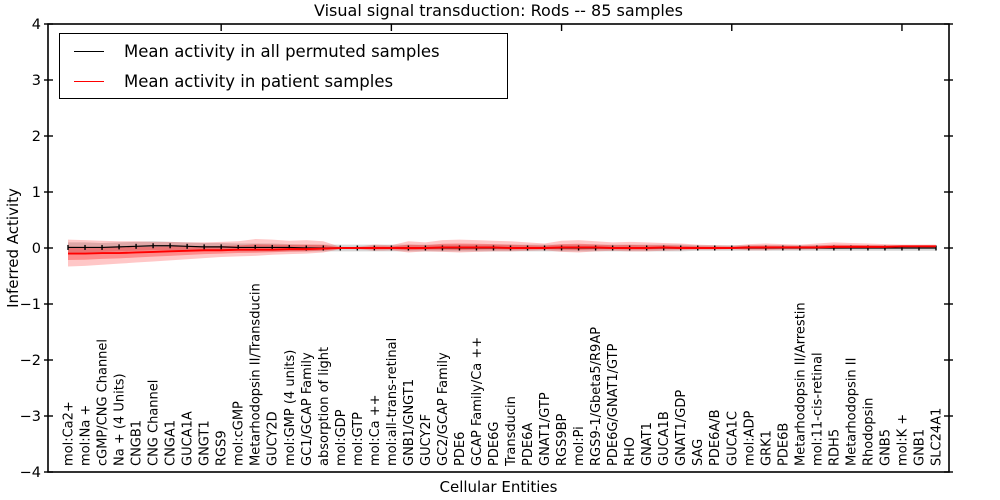 This screenshot has width=1000, height=500. What do you see at coordinates (834, 447) in the screenshot?
I see `x-category-label: RDH5` at bounding box center [834, 447].